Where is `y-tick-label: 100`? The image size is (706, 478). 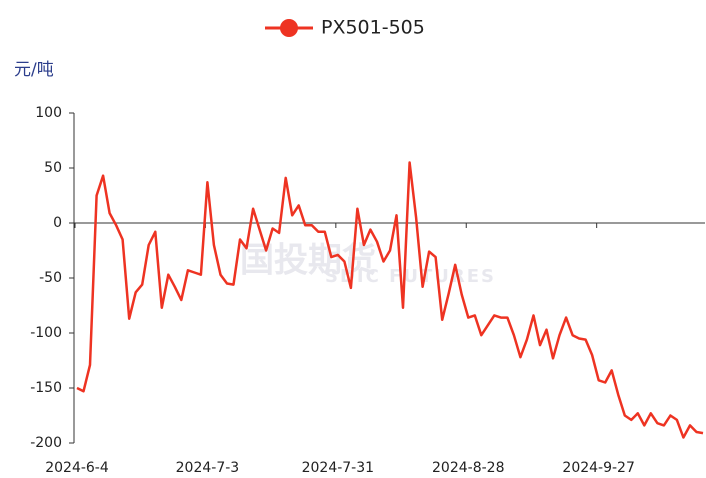
y-tick-label: 100 is located at coordinates (48, 113).